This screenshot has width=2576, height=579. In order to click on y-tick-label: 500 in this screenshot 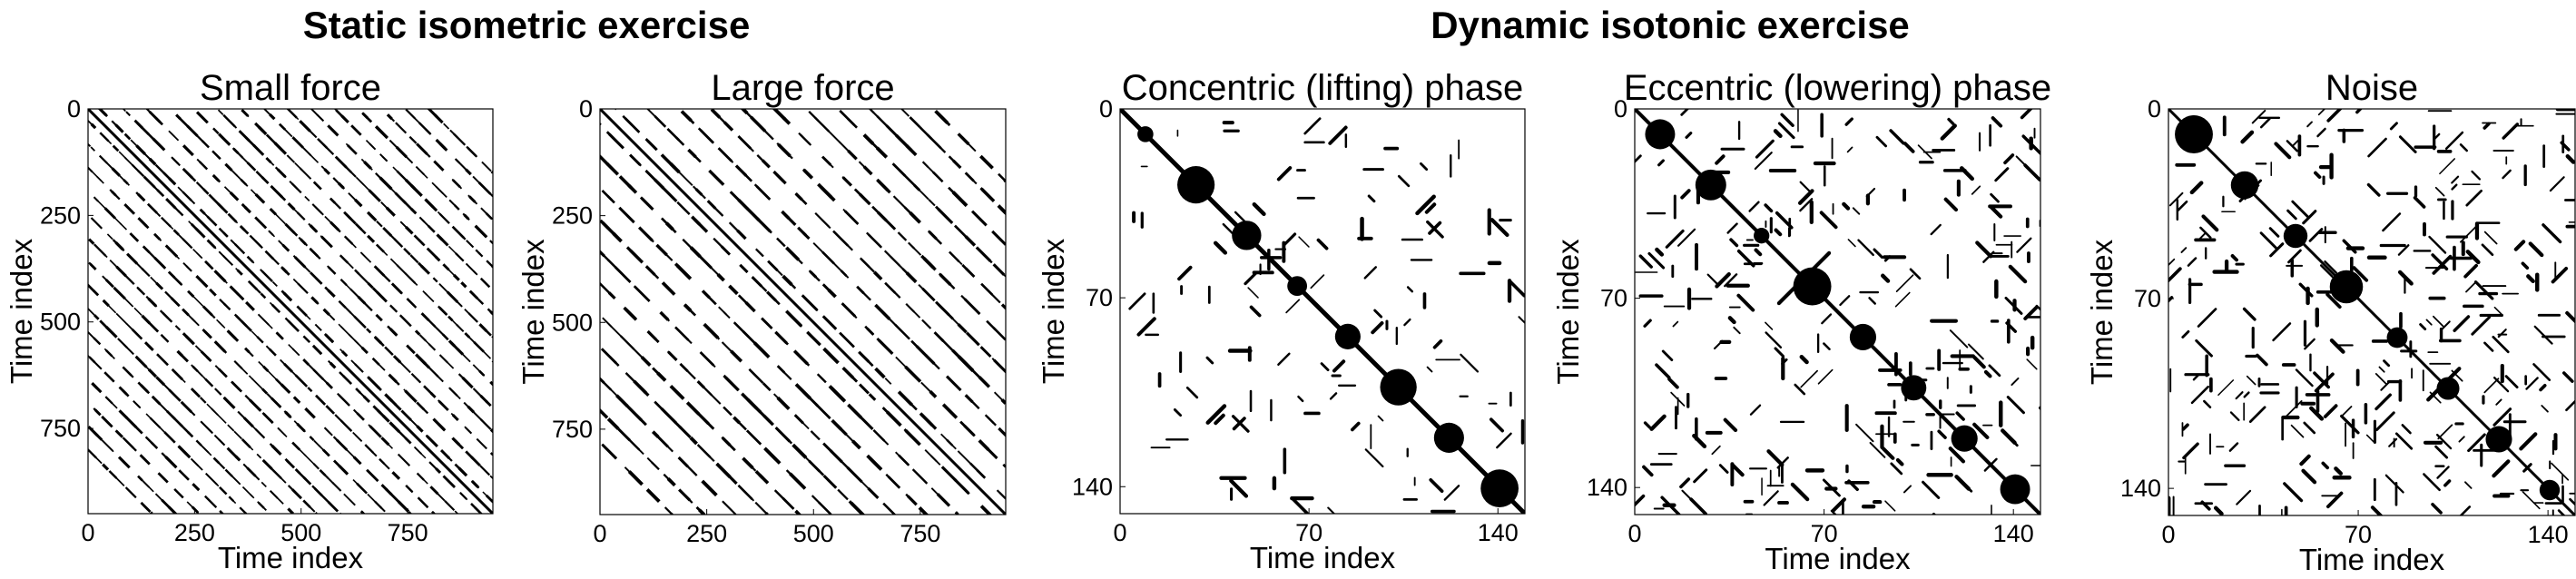, I will do `click(572, 323)`.